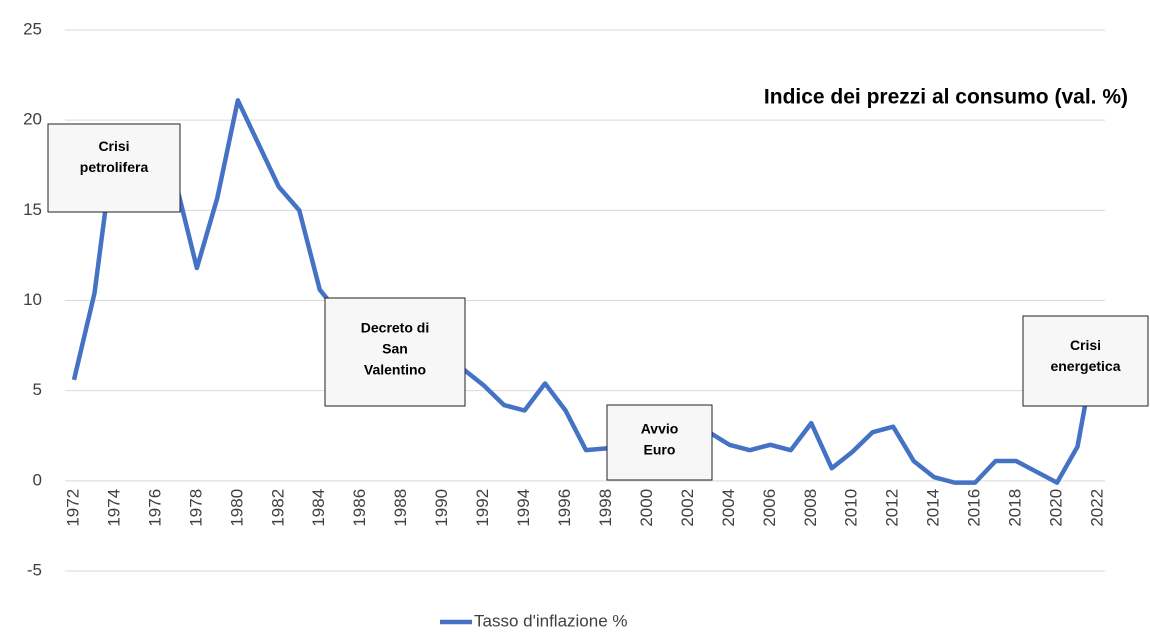 This screenshot has width=1150, height=634. Describe the element at coordinates (523, 508) in the screenshot. I see `x-tick-label: 1994` at that location.